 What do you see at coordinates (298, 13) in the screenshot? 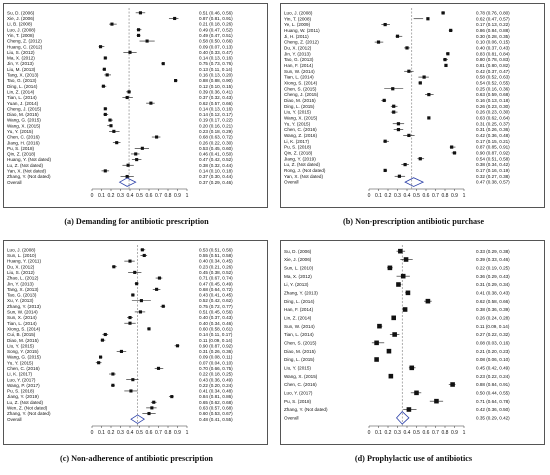
I see `study-label: Luo, J. (2008)` at bounding box center [298, 13].